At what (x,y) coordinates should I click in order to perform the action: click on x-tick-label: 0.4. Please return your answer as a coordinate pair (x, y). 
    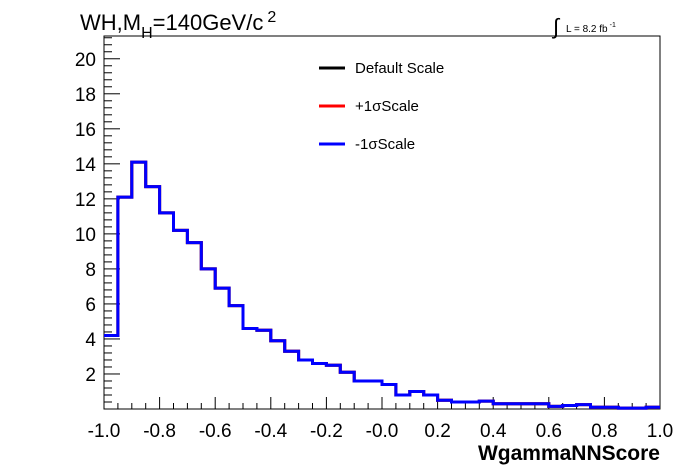
    Looking at the image, I should click on (493, 431).